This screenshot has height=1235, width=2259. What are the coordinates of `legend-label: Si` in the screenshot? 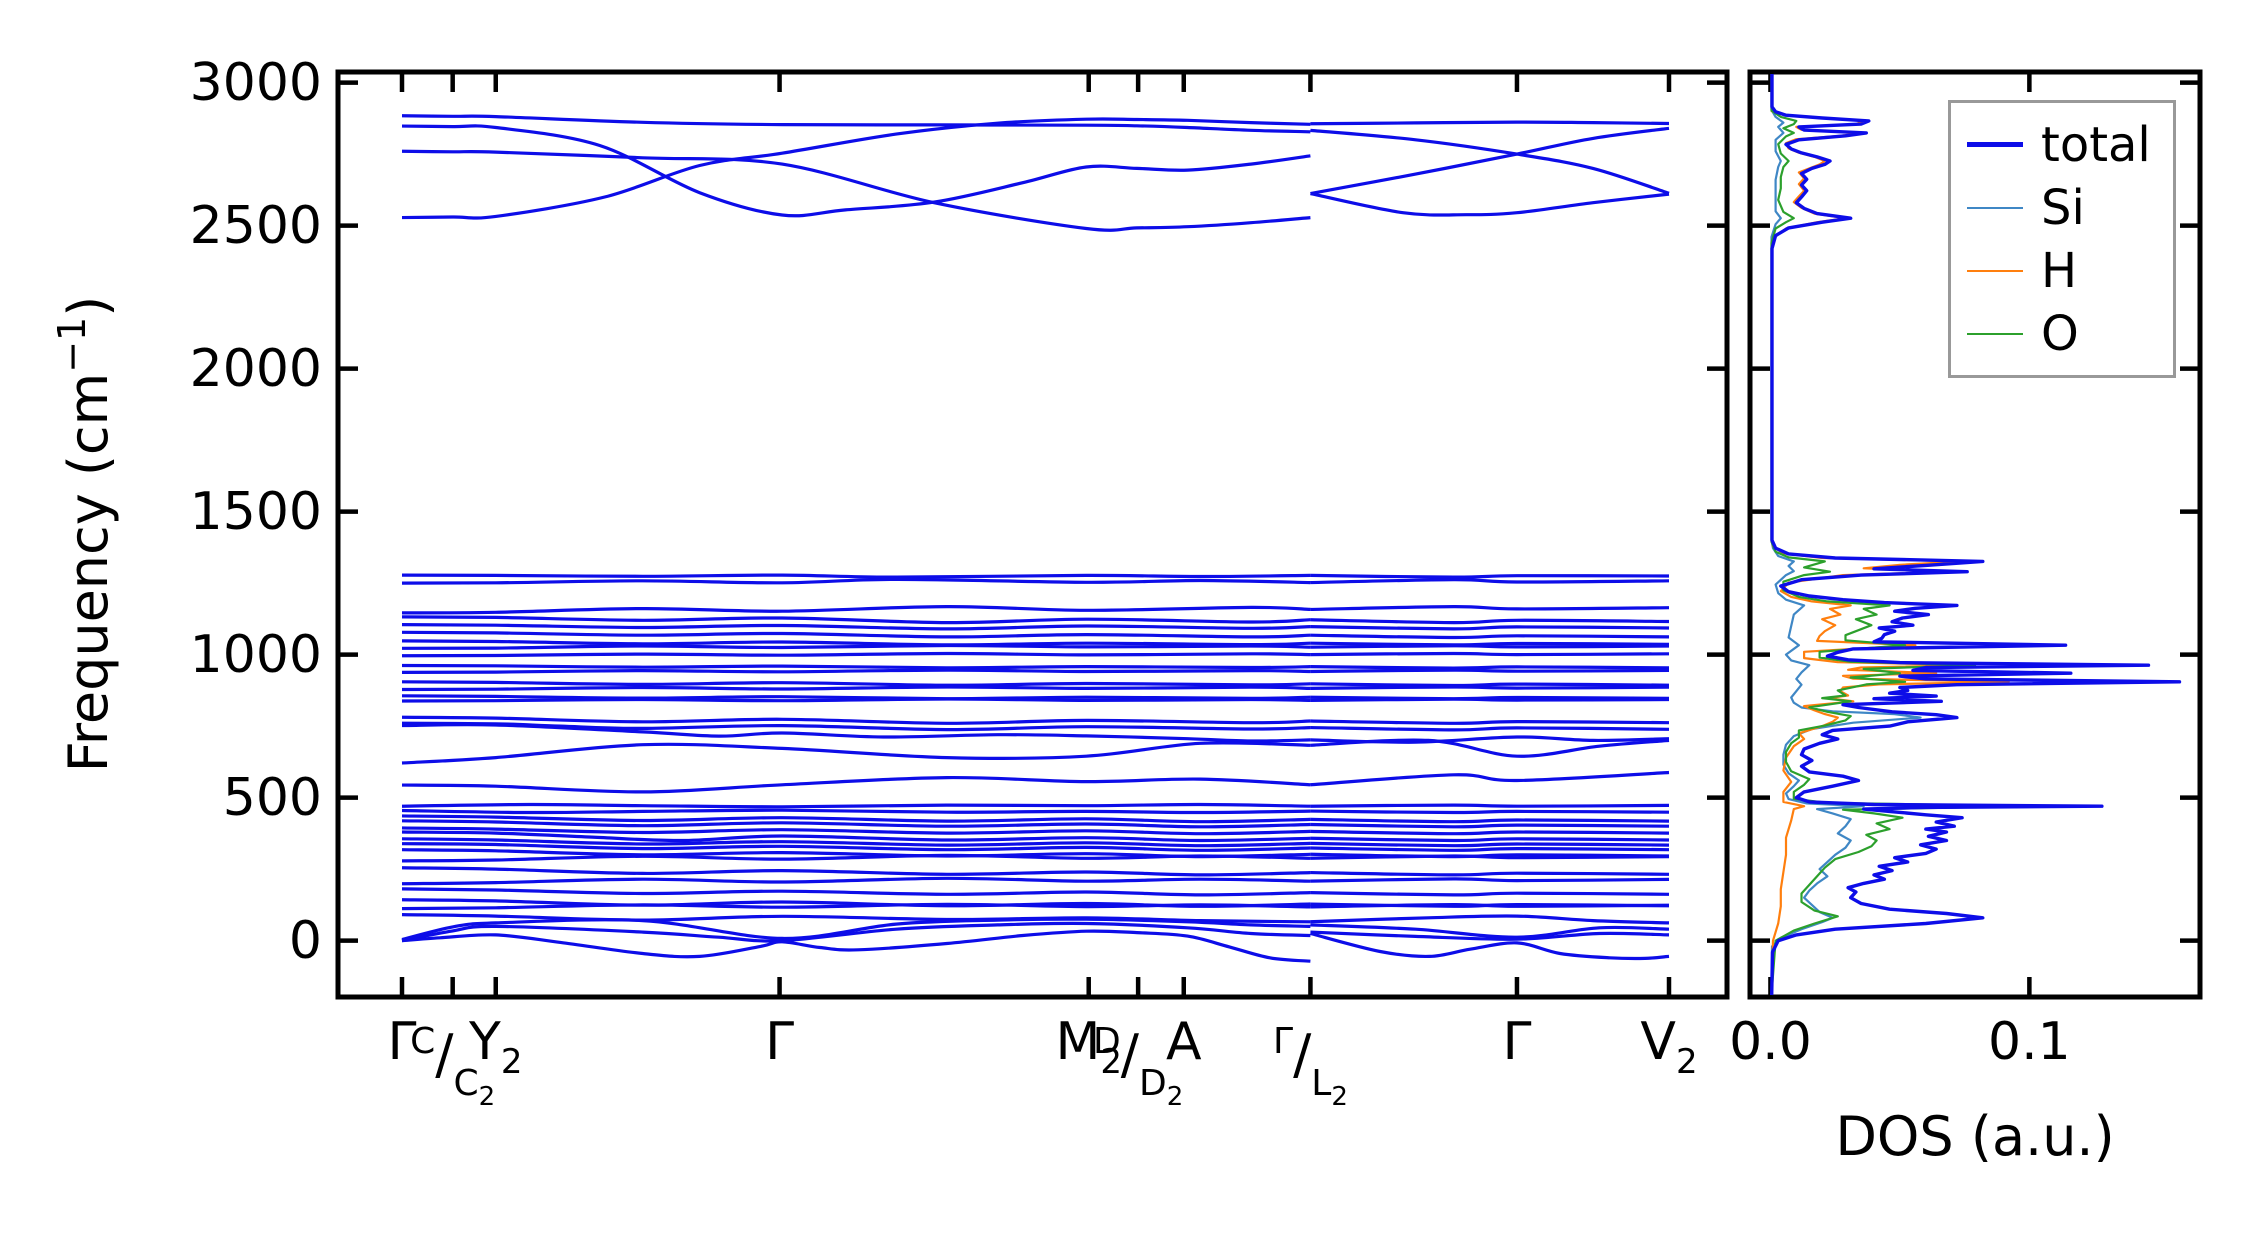 It's located at (2063, 207).